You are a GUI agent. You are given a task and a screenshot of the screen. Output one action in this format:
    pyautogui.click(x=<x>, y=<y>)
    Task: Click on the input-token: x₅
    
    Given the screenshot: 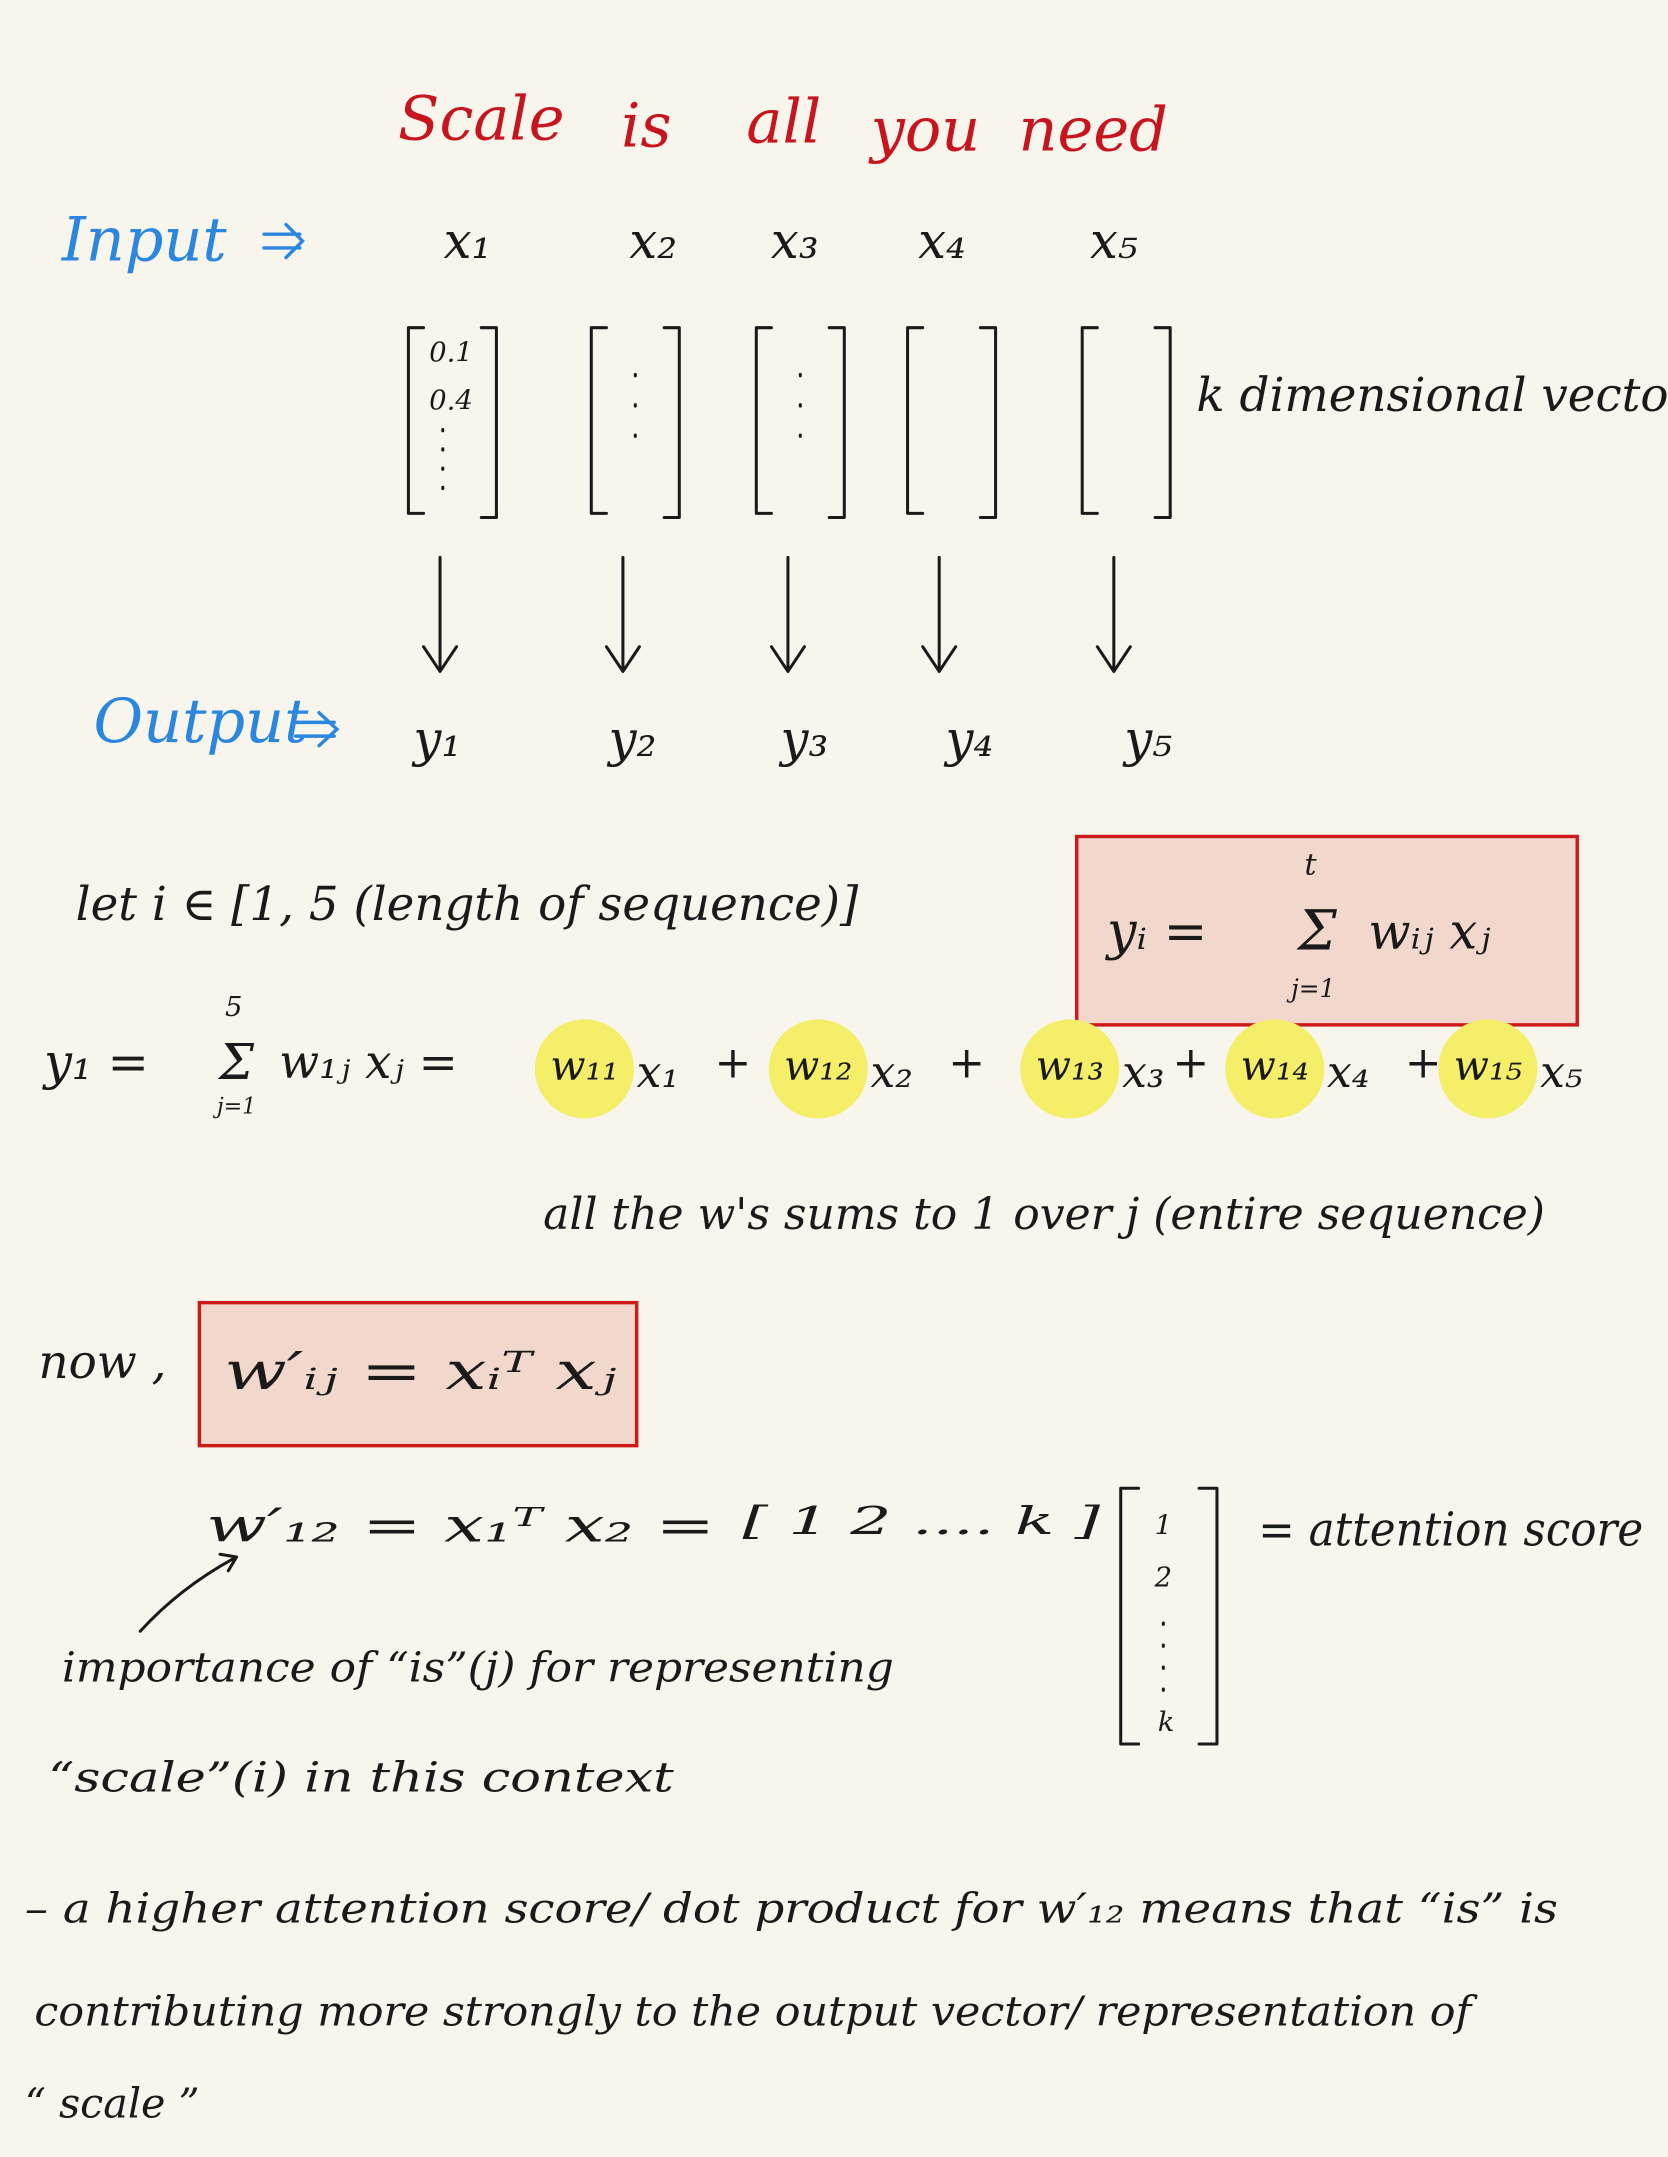 What is the action you would take?
    pyautogui.click(x=1114, y=241)
    